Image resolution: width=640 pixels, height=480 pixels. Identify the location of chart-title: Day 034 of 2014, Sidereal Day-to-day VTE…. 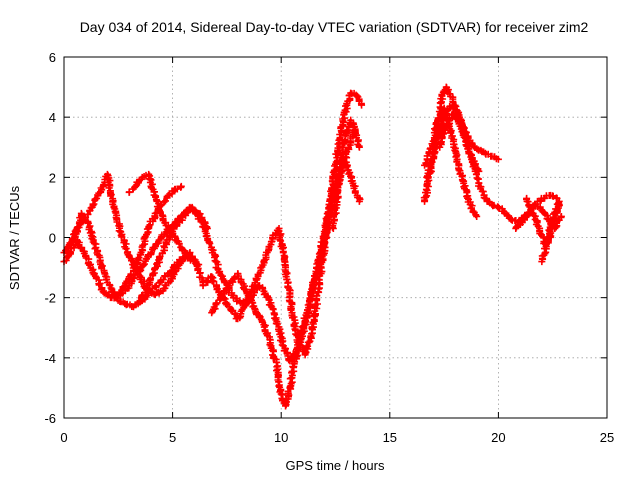
(334, 27).